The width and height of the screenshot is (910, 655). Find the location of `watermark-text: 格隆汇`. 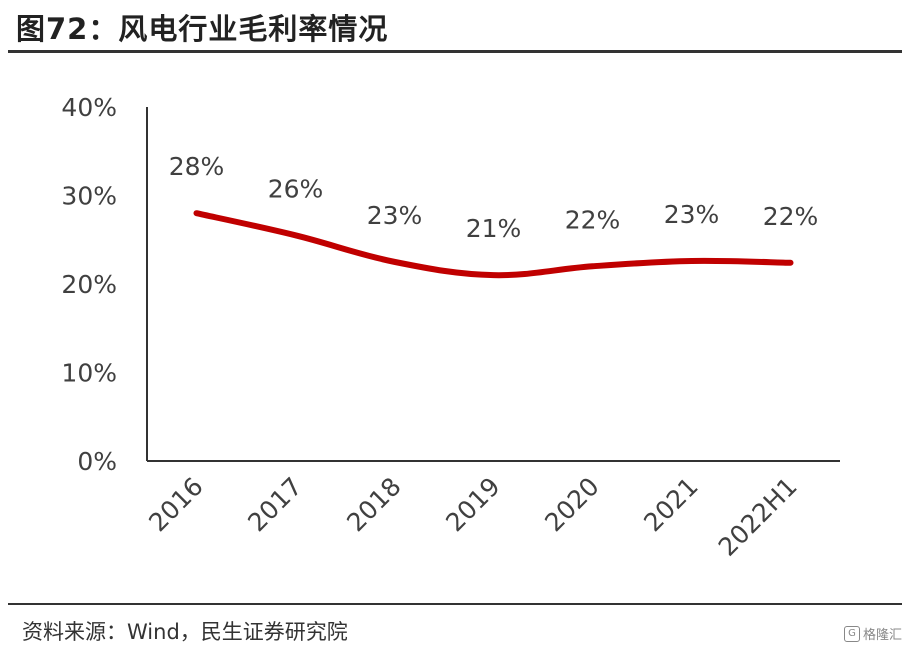

watermark-text: 格隆汇 is located at coordinates (882, 635).